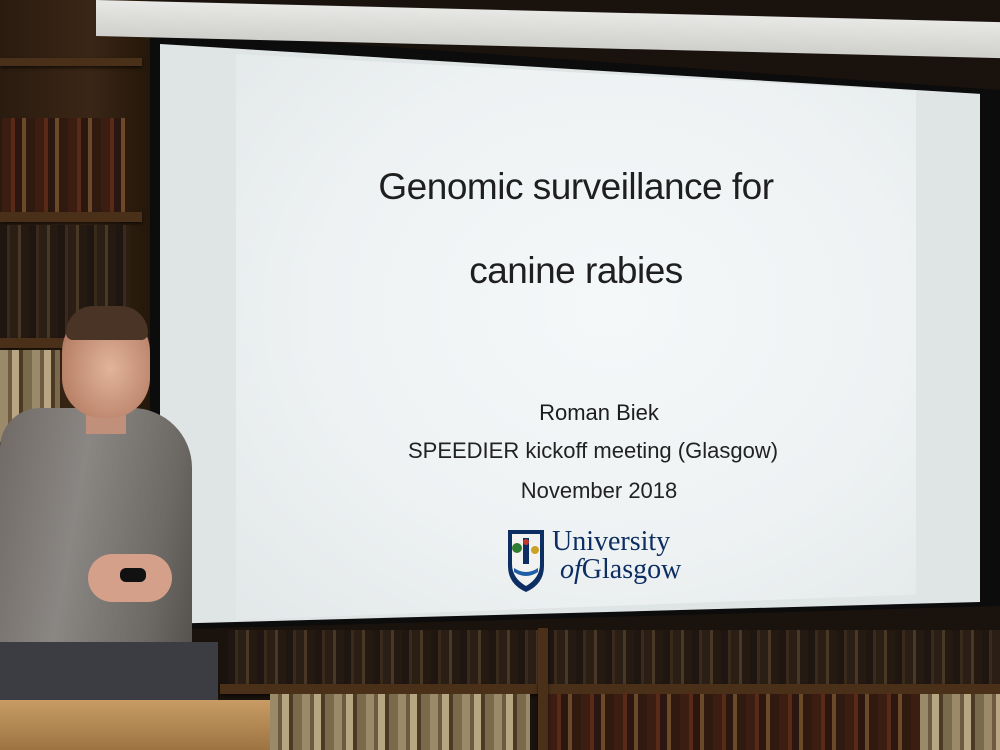 This screenshot has width=1000, height=750. I want to click on slide-date: November 2018, so click(599, 490).